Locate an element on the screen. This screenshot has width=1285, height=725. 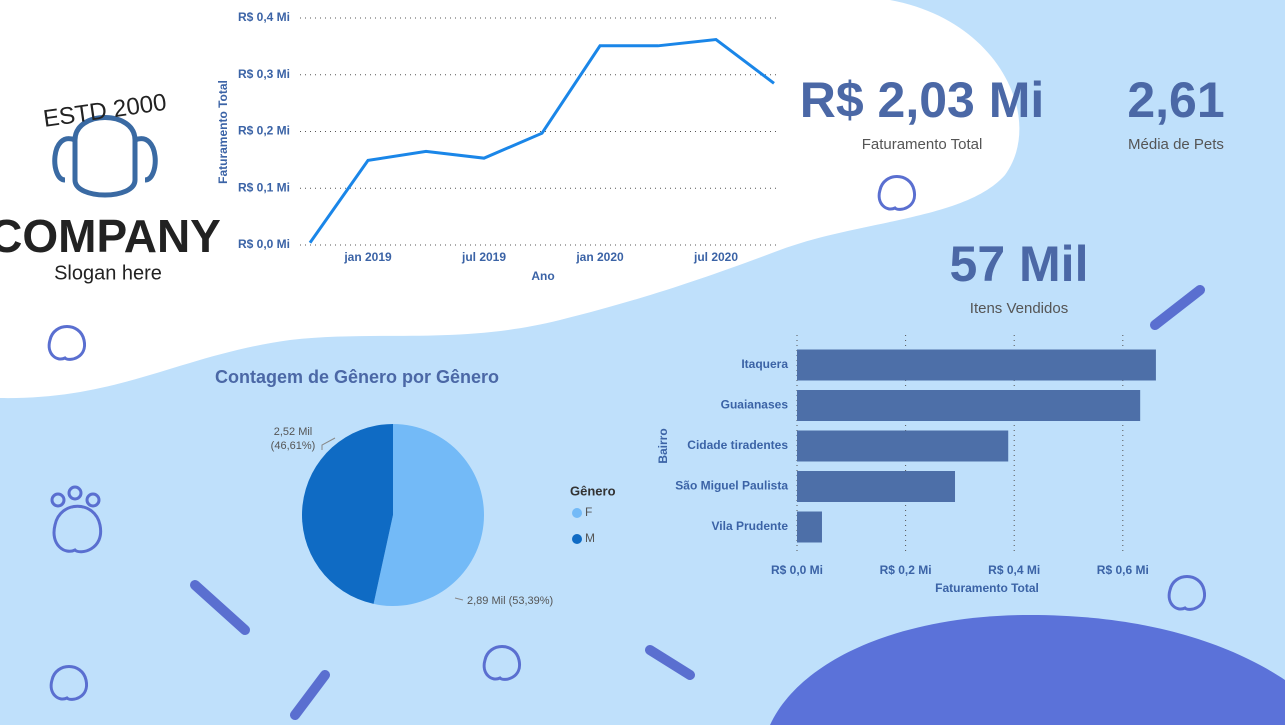
x-axis-title: Ano is located at coordinates (542, 276).